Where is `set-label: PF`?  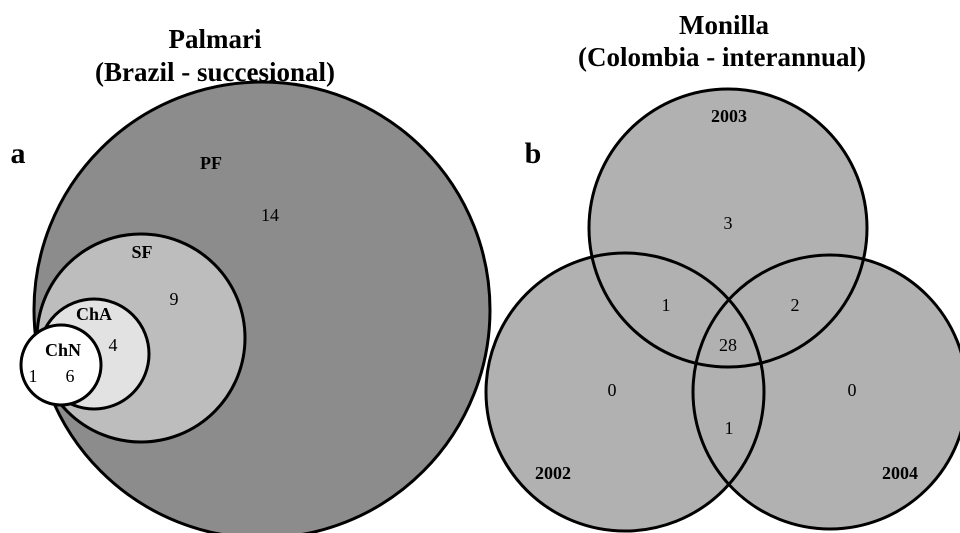 set-label: PF is located at coordinates (211, 163).